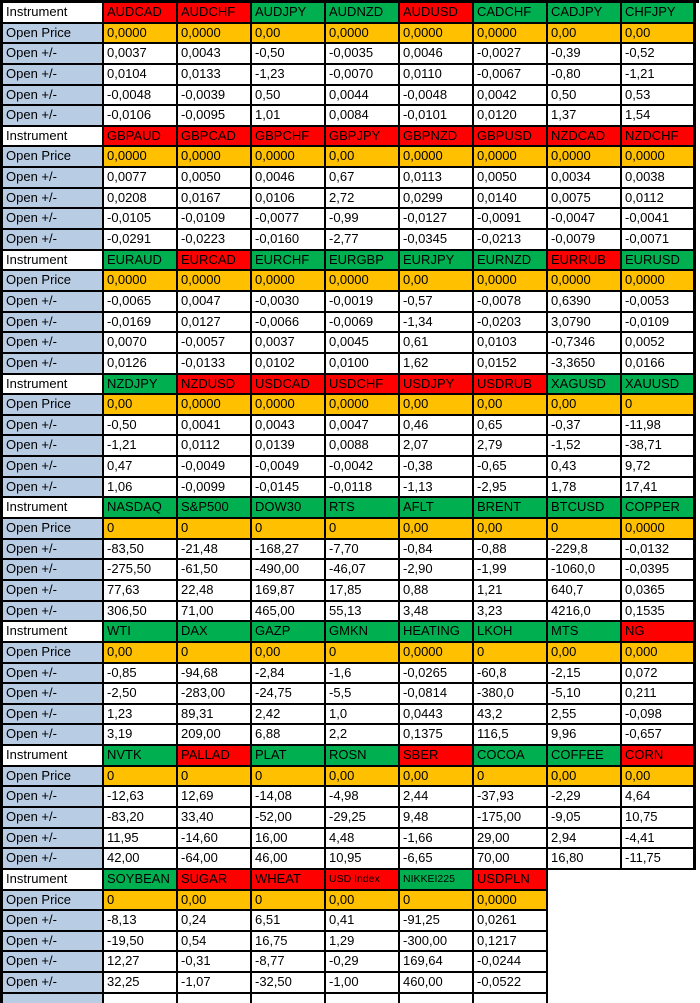 This screenshot has height=1003, width=700. Describe the element at coordinates (215, 447) in the screenshot. I see `delta-cell: 0,0112` at that location.